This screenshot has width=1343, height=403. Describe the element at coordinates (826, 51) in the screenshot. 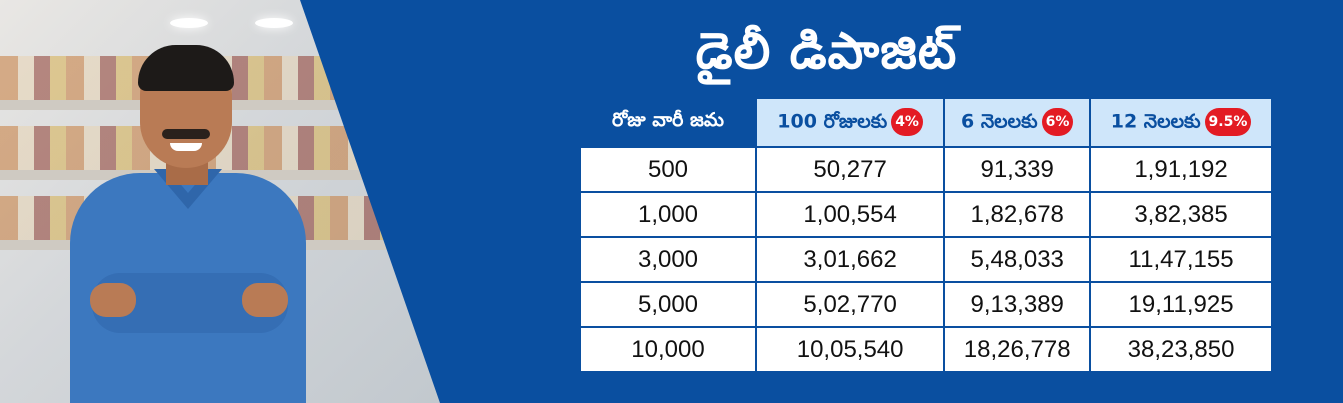

I see `page-title: డైలీ డిపాజిట్` at that location.